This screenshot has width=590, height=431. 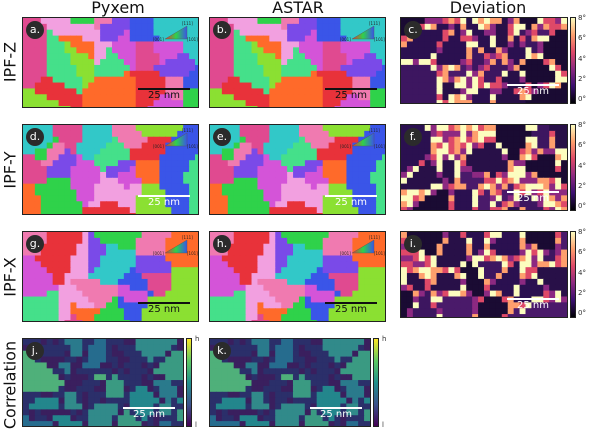 I want to click on column-heading-deviation: Deviation, so click(x=488, y=8).